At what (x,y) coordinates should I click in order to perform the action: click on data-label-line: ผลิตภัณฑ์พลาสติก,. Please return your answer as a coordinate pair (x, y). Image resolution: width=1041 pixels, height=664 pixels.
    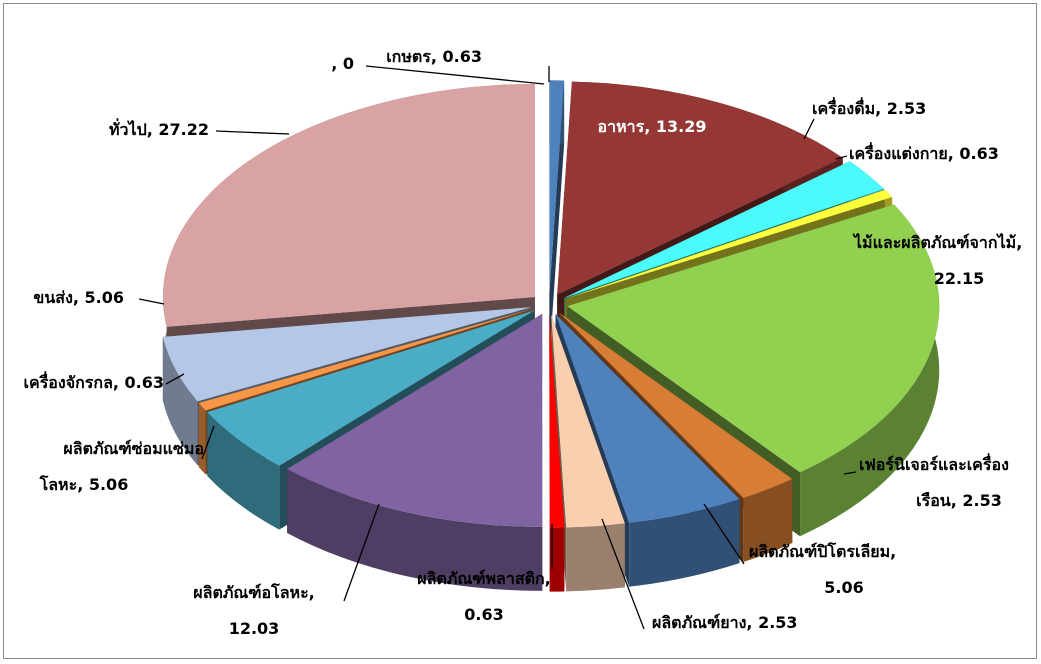
    Looking at the image, I should click on (484, 578).